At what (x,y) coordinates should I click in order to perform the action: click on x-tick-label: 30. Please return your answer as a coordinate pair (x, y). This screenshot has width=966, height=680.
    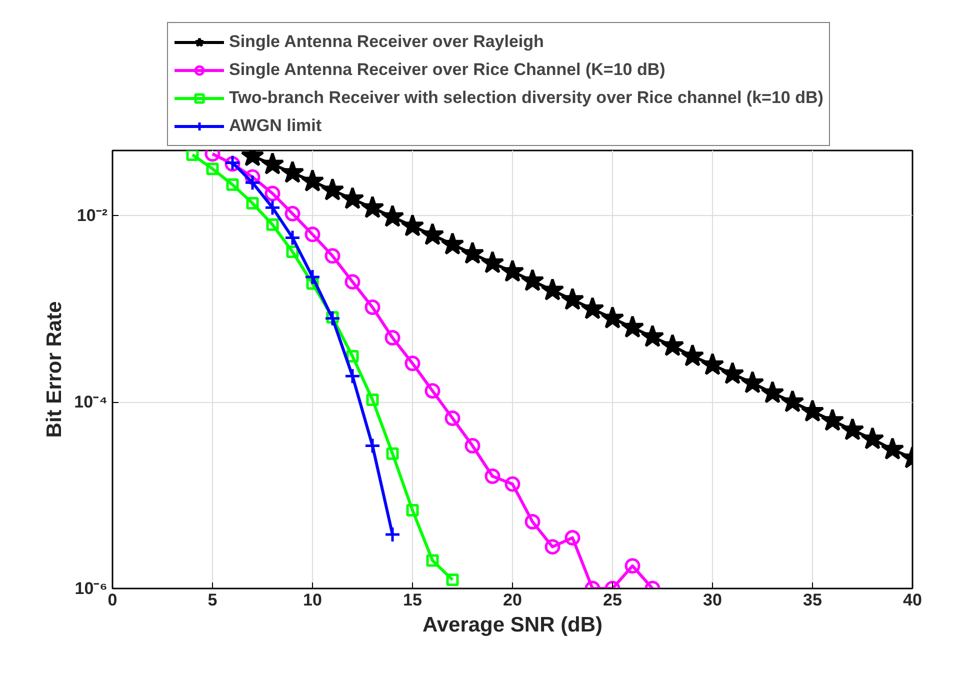
    Looking at the image, I should click on (712, 600).